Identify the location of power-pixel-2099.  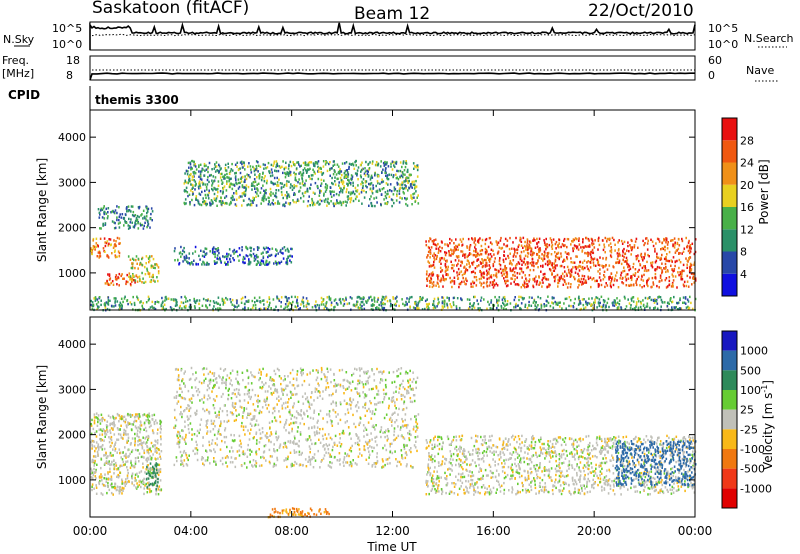
(433, 285).